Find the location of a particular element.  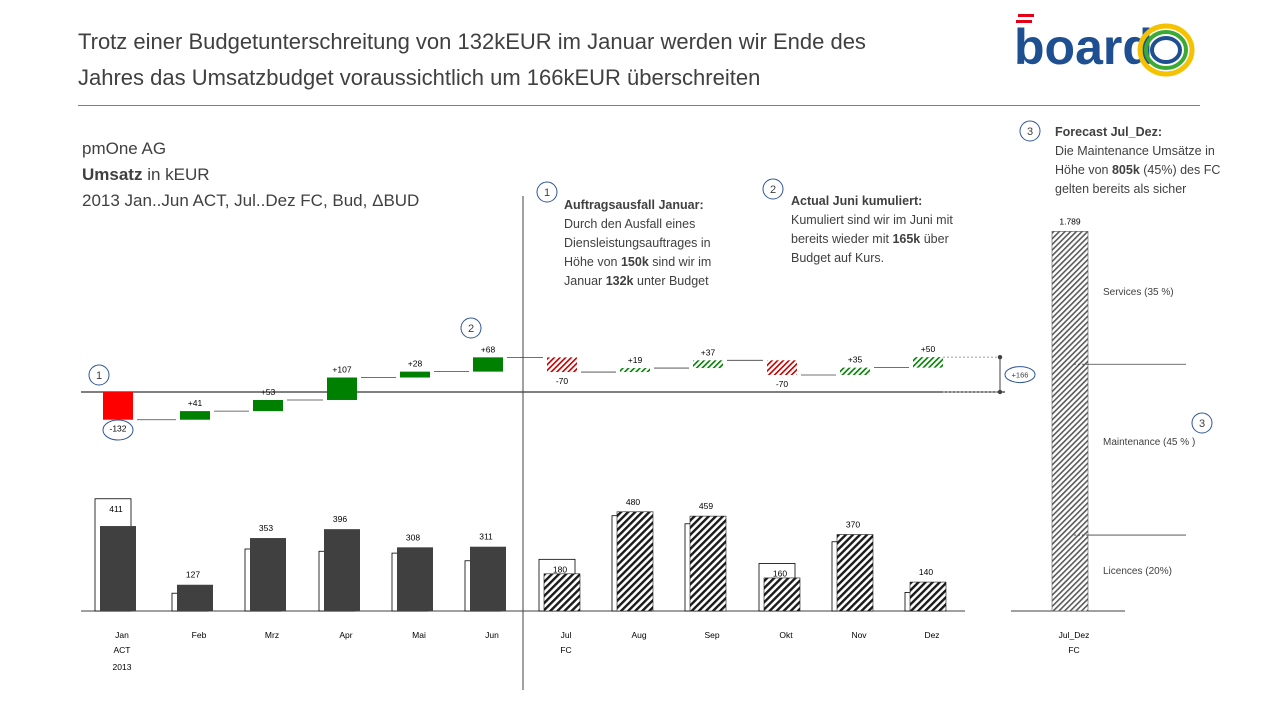

value-label: 311 is located at coordinates (486, 537).